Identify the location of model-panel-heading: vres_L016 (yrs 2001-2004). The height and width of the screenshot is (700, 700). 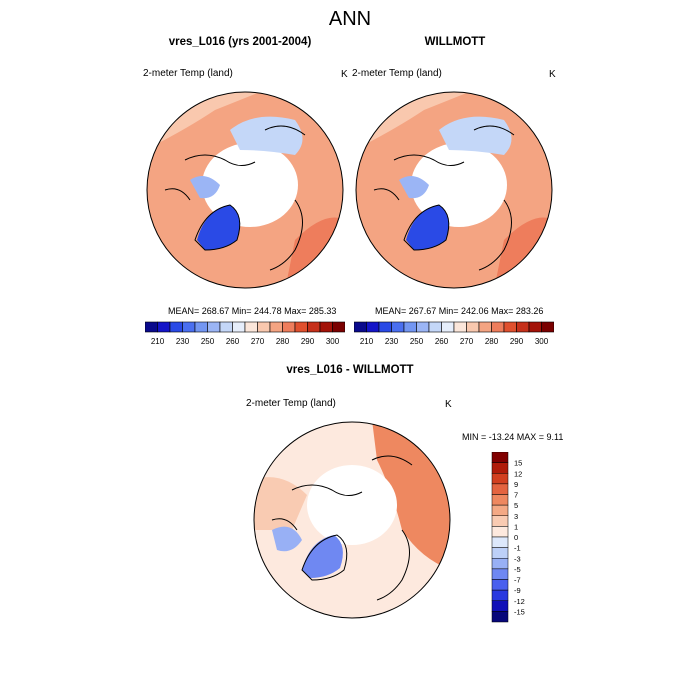
(240, 42).